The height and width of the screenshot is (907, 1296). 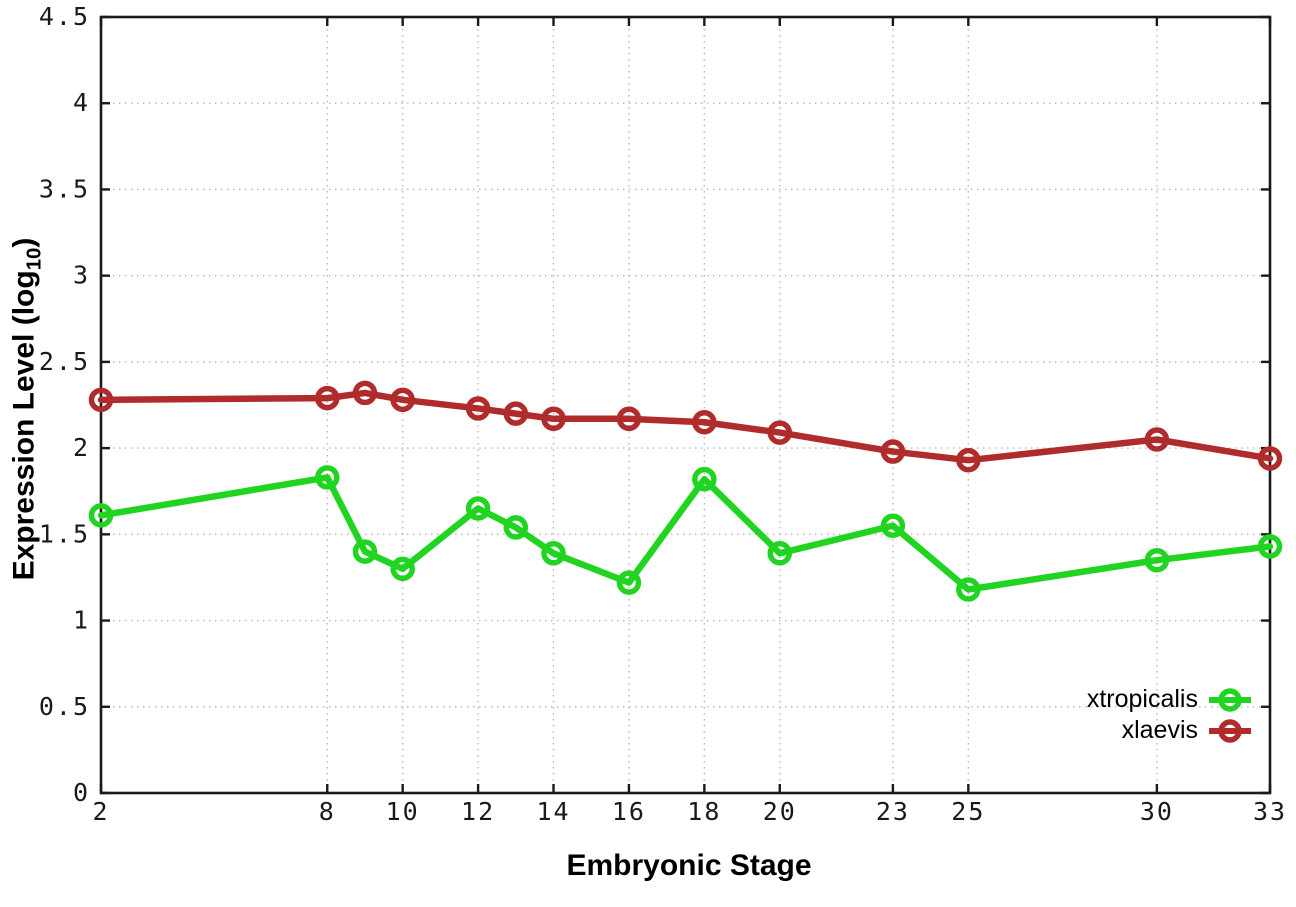 What do you see at coordinates (64, 533) in the screenshot?
I see `svg-text: 1.5` at bounding box center [64, 533].